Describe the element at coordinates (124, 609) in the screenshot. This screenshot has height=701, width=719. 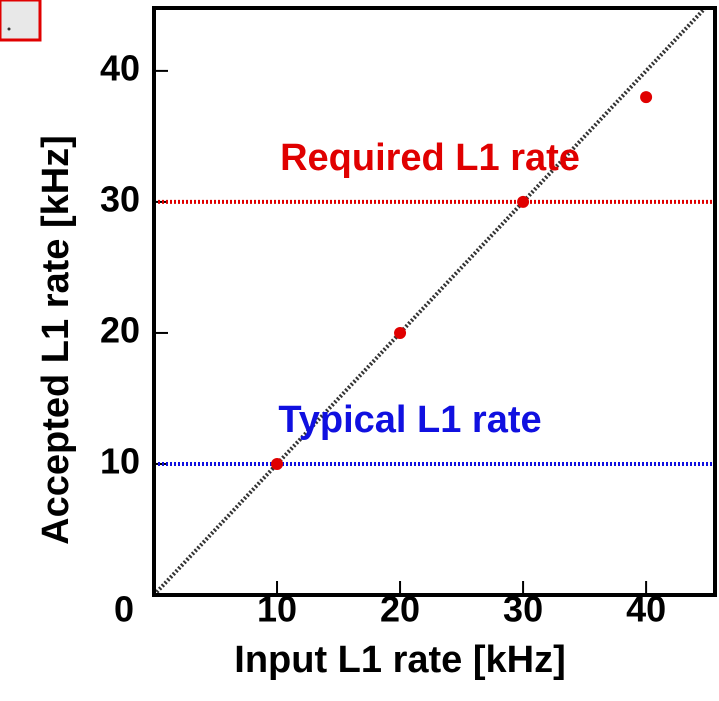
I see `x-tick-label: 0` at that location.